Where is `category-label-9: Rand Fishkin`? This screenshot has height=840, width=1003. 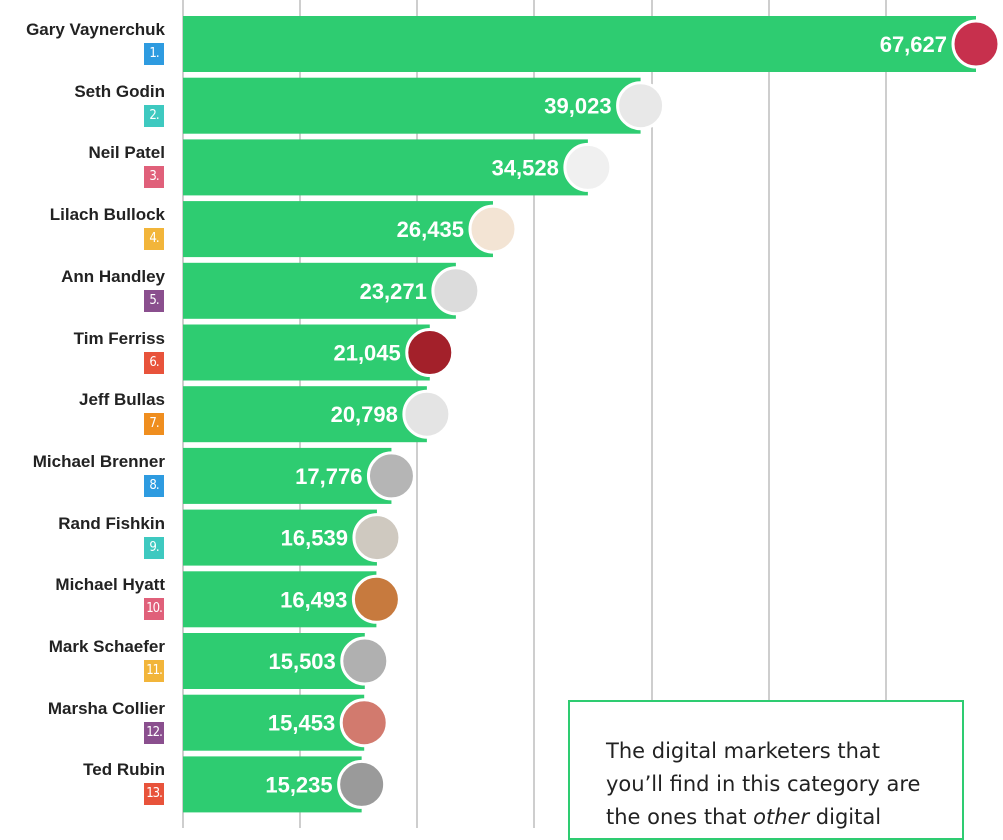 category-label-9: Rand Fishkin is located at coordinates (111, 523).